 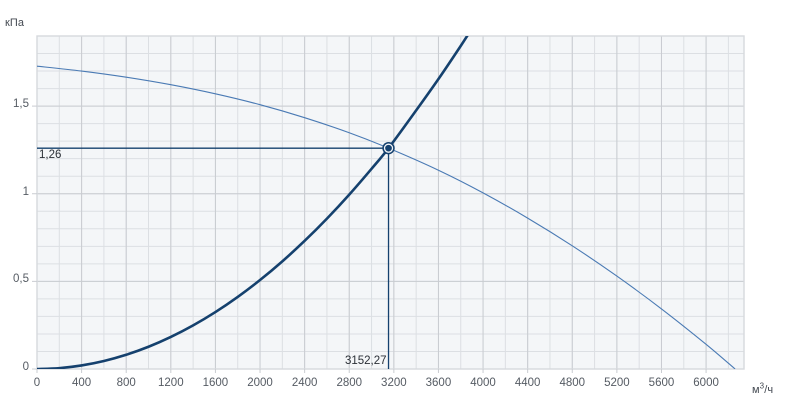 What do you see at coordinates (260, 383) in the screenshot?
I see `x-axis-tick-label: 2000` at bounding box center [260, 383].